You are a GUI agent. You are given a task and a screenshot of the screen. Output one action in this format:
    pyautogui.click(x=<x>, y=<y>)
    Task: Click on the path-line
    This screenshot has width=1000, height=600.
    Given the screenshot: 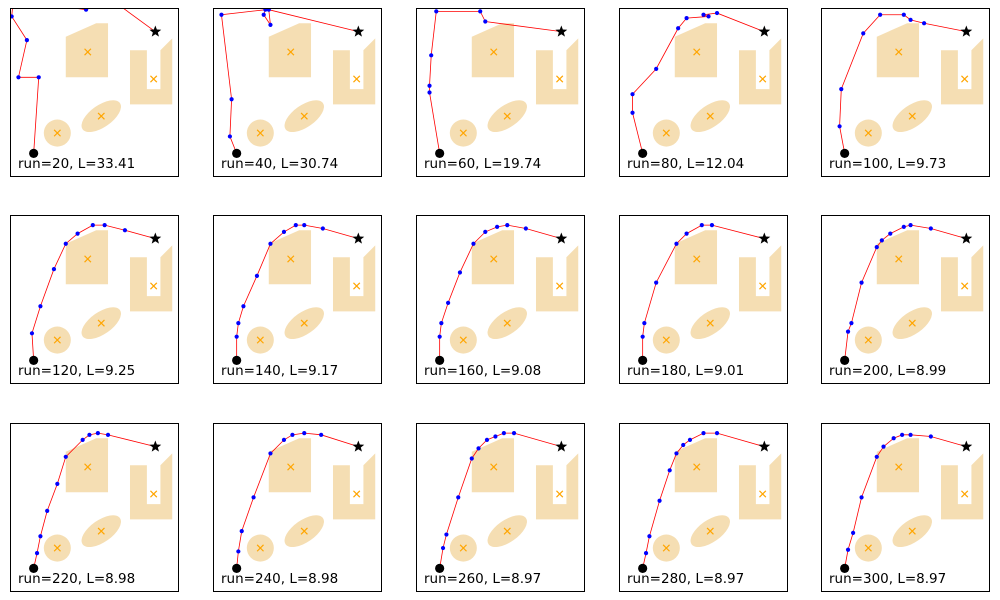 What is the action you would take?
    pyautogui.click(x=93, y=292)
    